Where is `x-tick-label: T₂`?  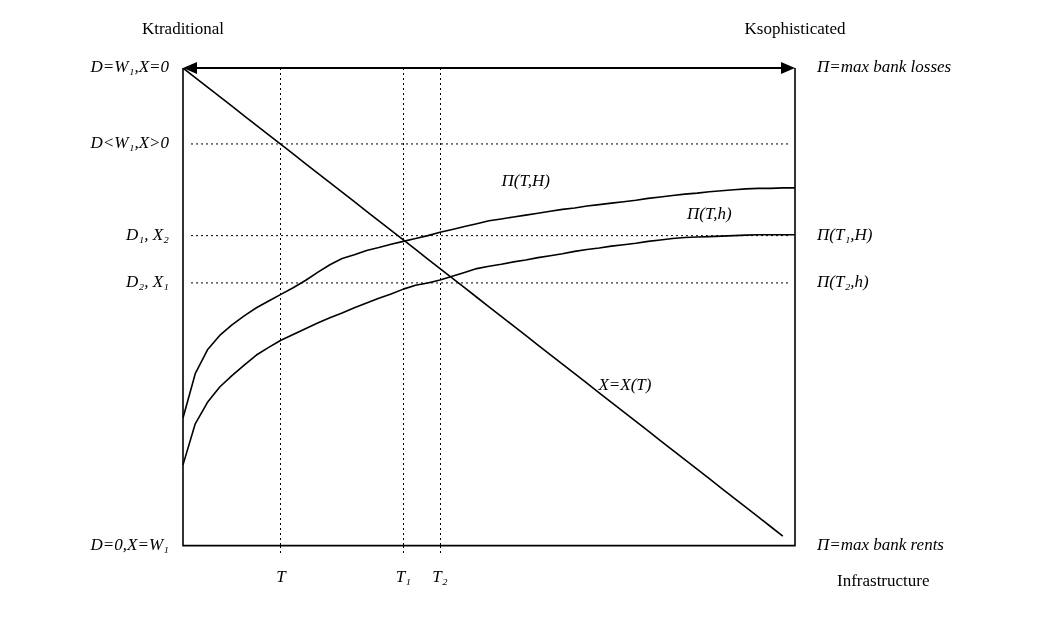 x-tick-label: T₂ is located at coordinates (440, 577).